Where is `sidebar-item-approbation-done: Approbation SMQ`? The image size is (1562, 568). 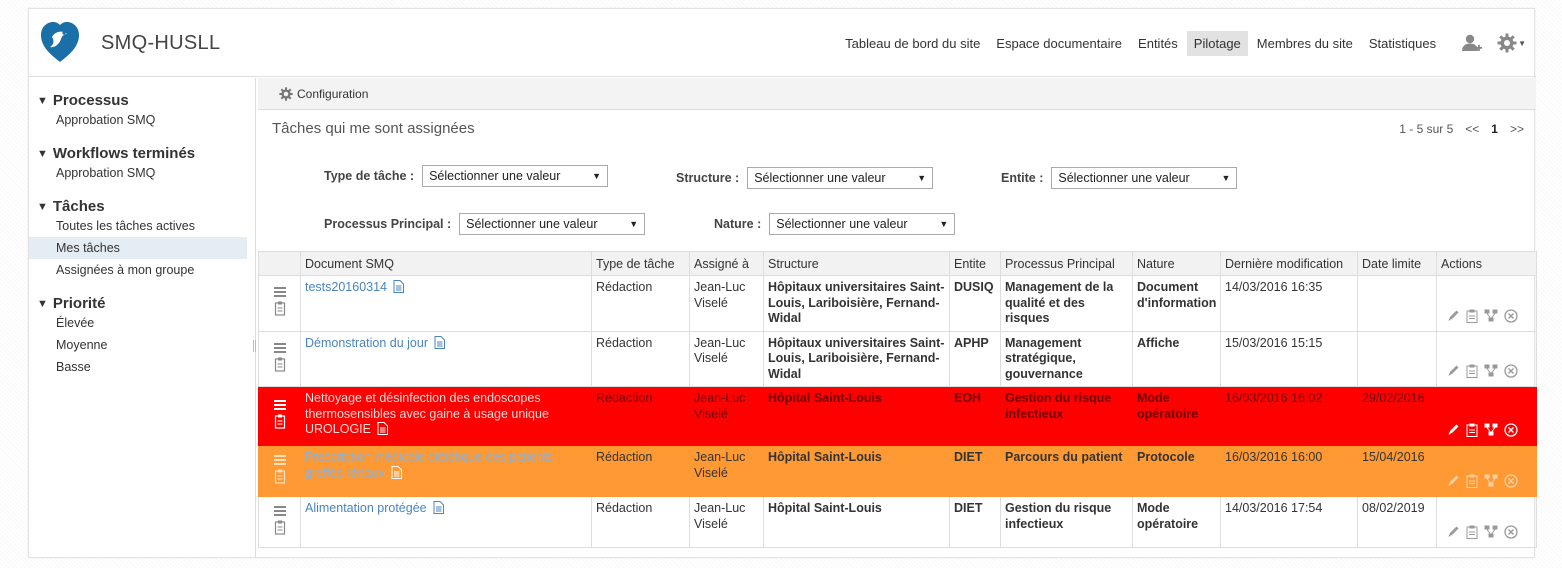
sidebar-item-approbation-done: Approbation SMQ is located at coordinates (106, 173).